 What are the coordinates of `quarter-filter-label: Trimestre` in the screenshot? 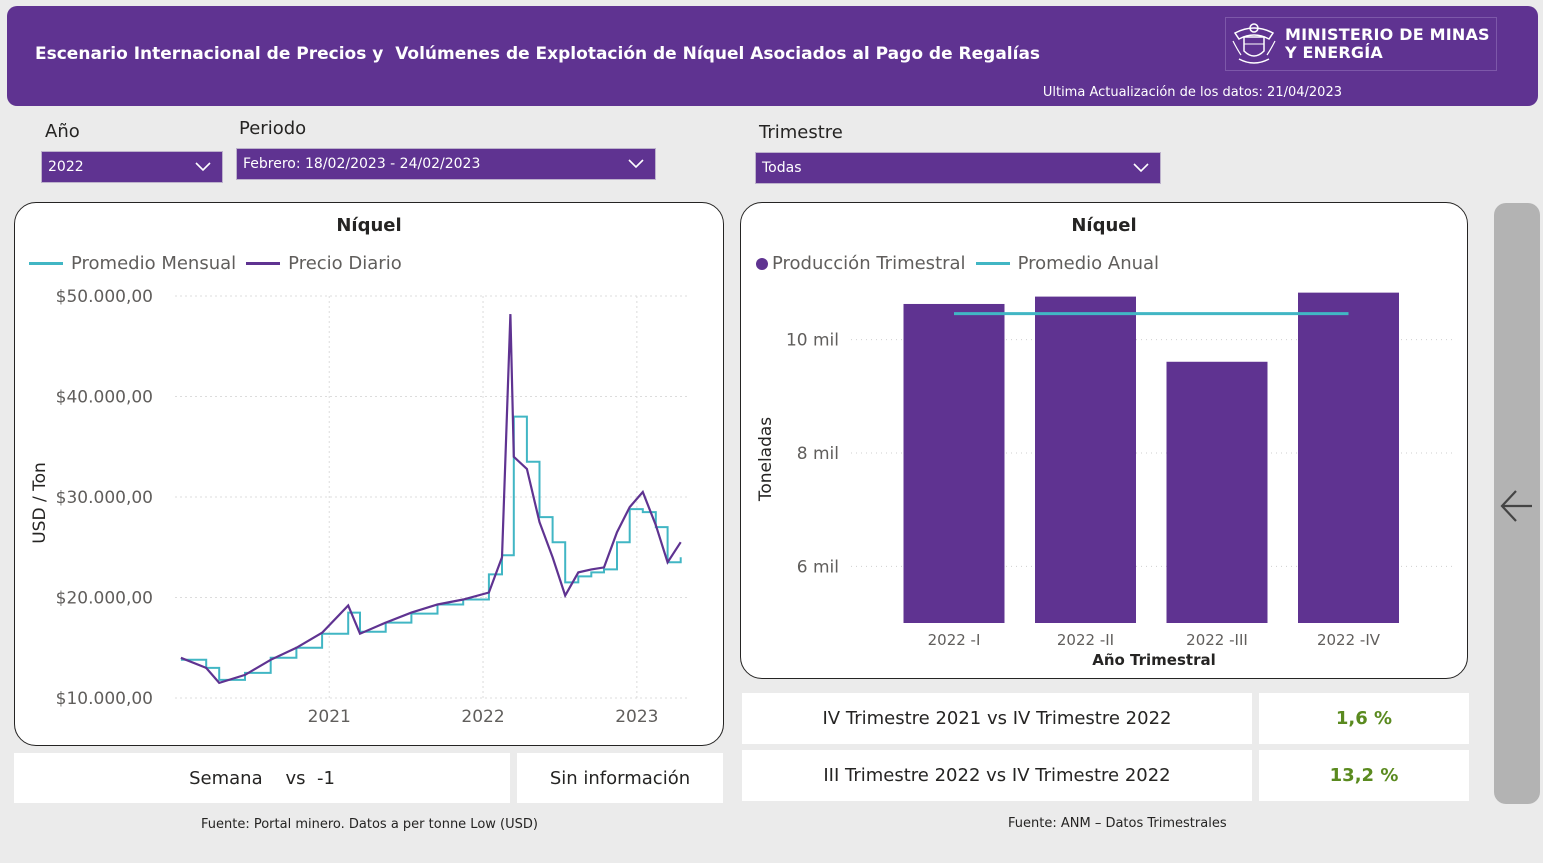 It's located at (801, 132).